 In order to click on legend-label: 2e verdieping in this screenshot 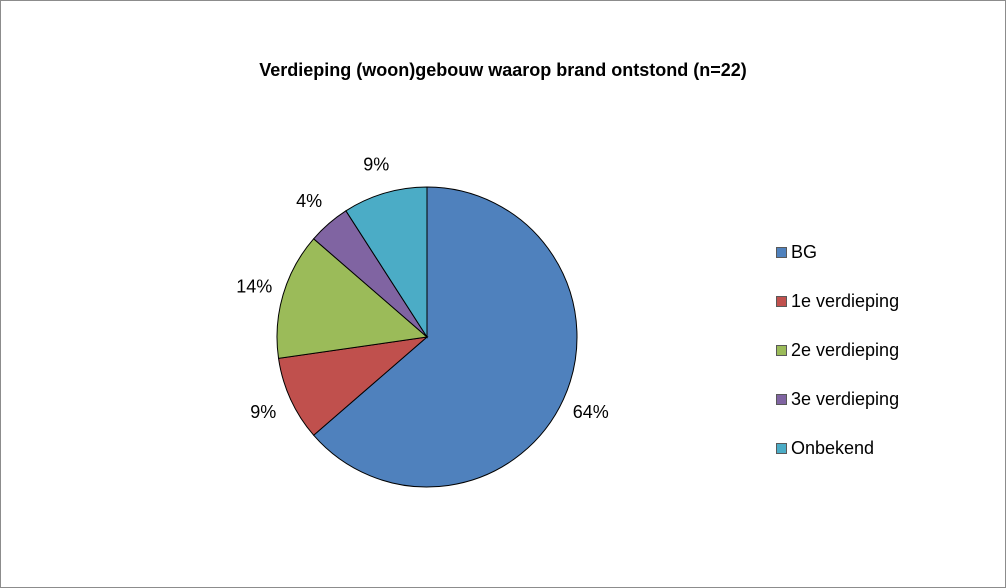, I will do `click(845, 350)`.